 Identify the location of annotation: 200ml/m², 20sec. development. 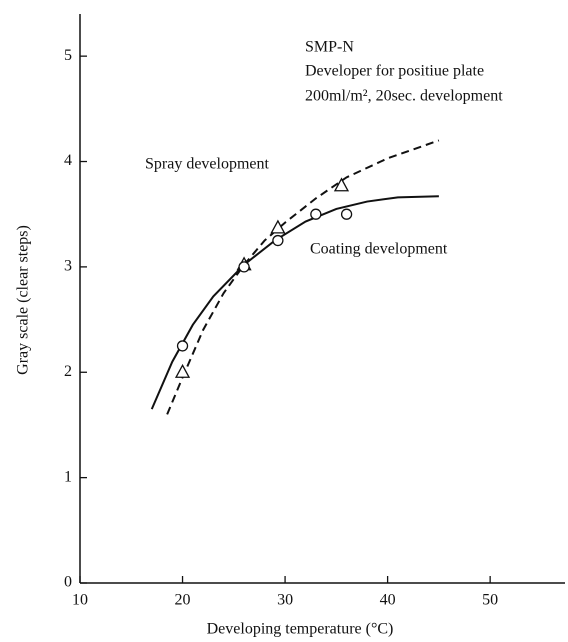
(404, 96).